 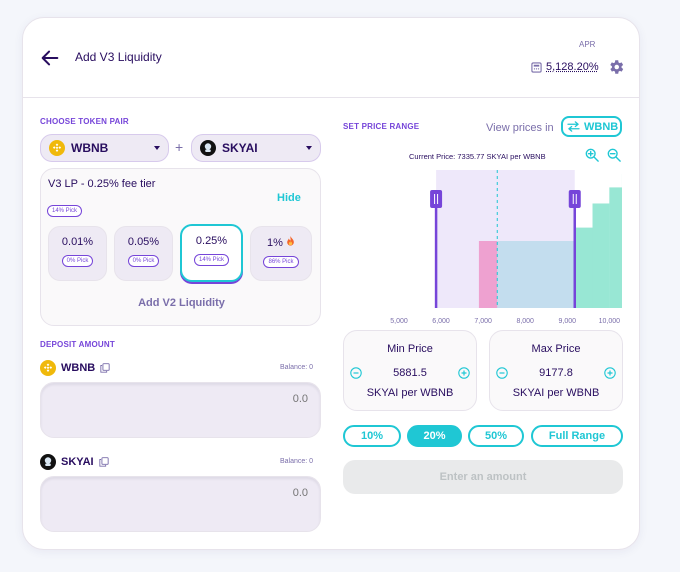 What do you see at coordinates (90, 148) in the screenshot?
I see `token-a-name: WBNB` at bounding box center [90, 148].